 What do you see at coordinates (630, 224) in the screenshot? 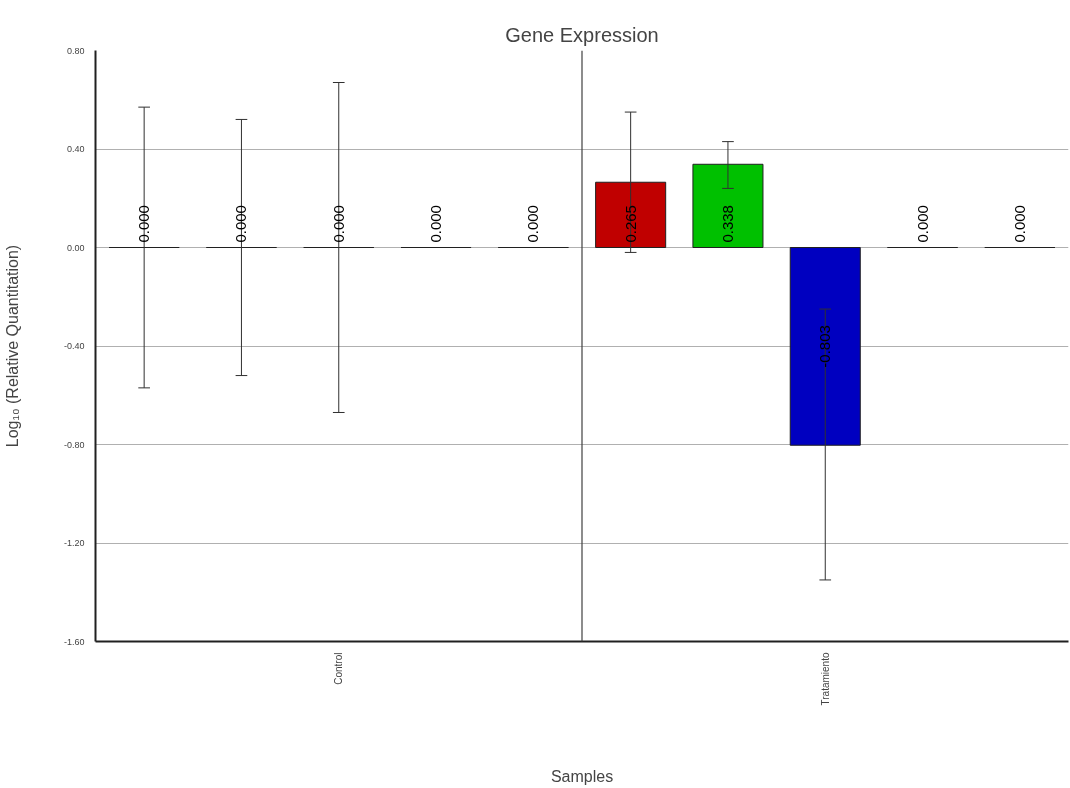
I see `data-label: 0.265` at bounding box center [630, 224].